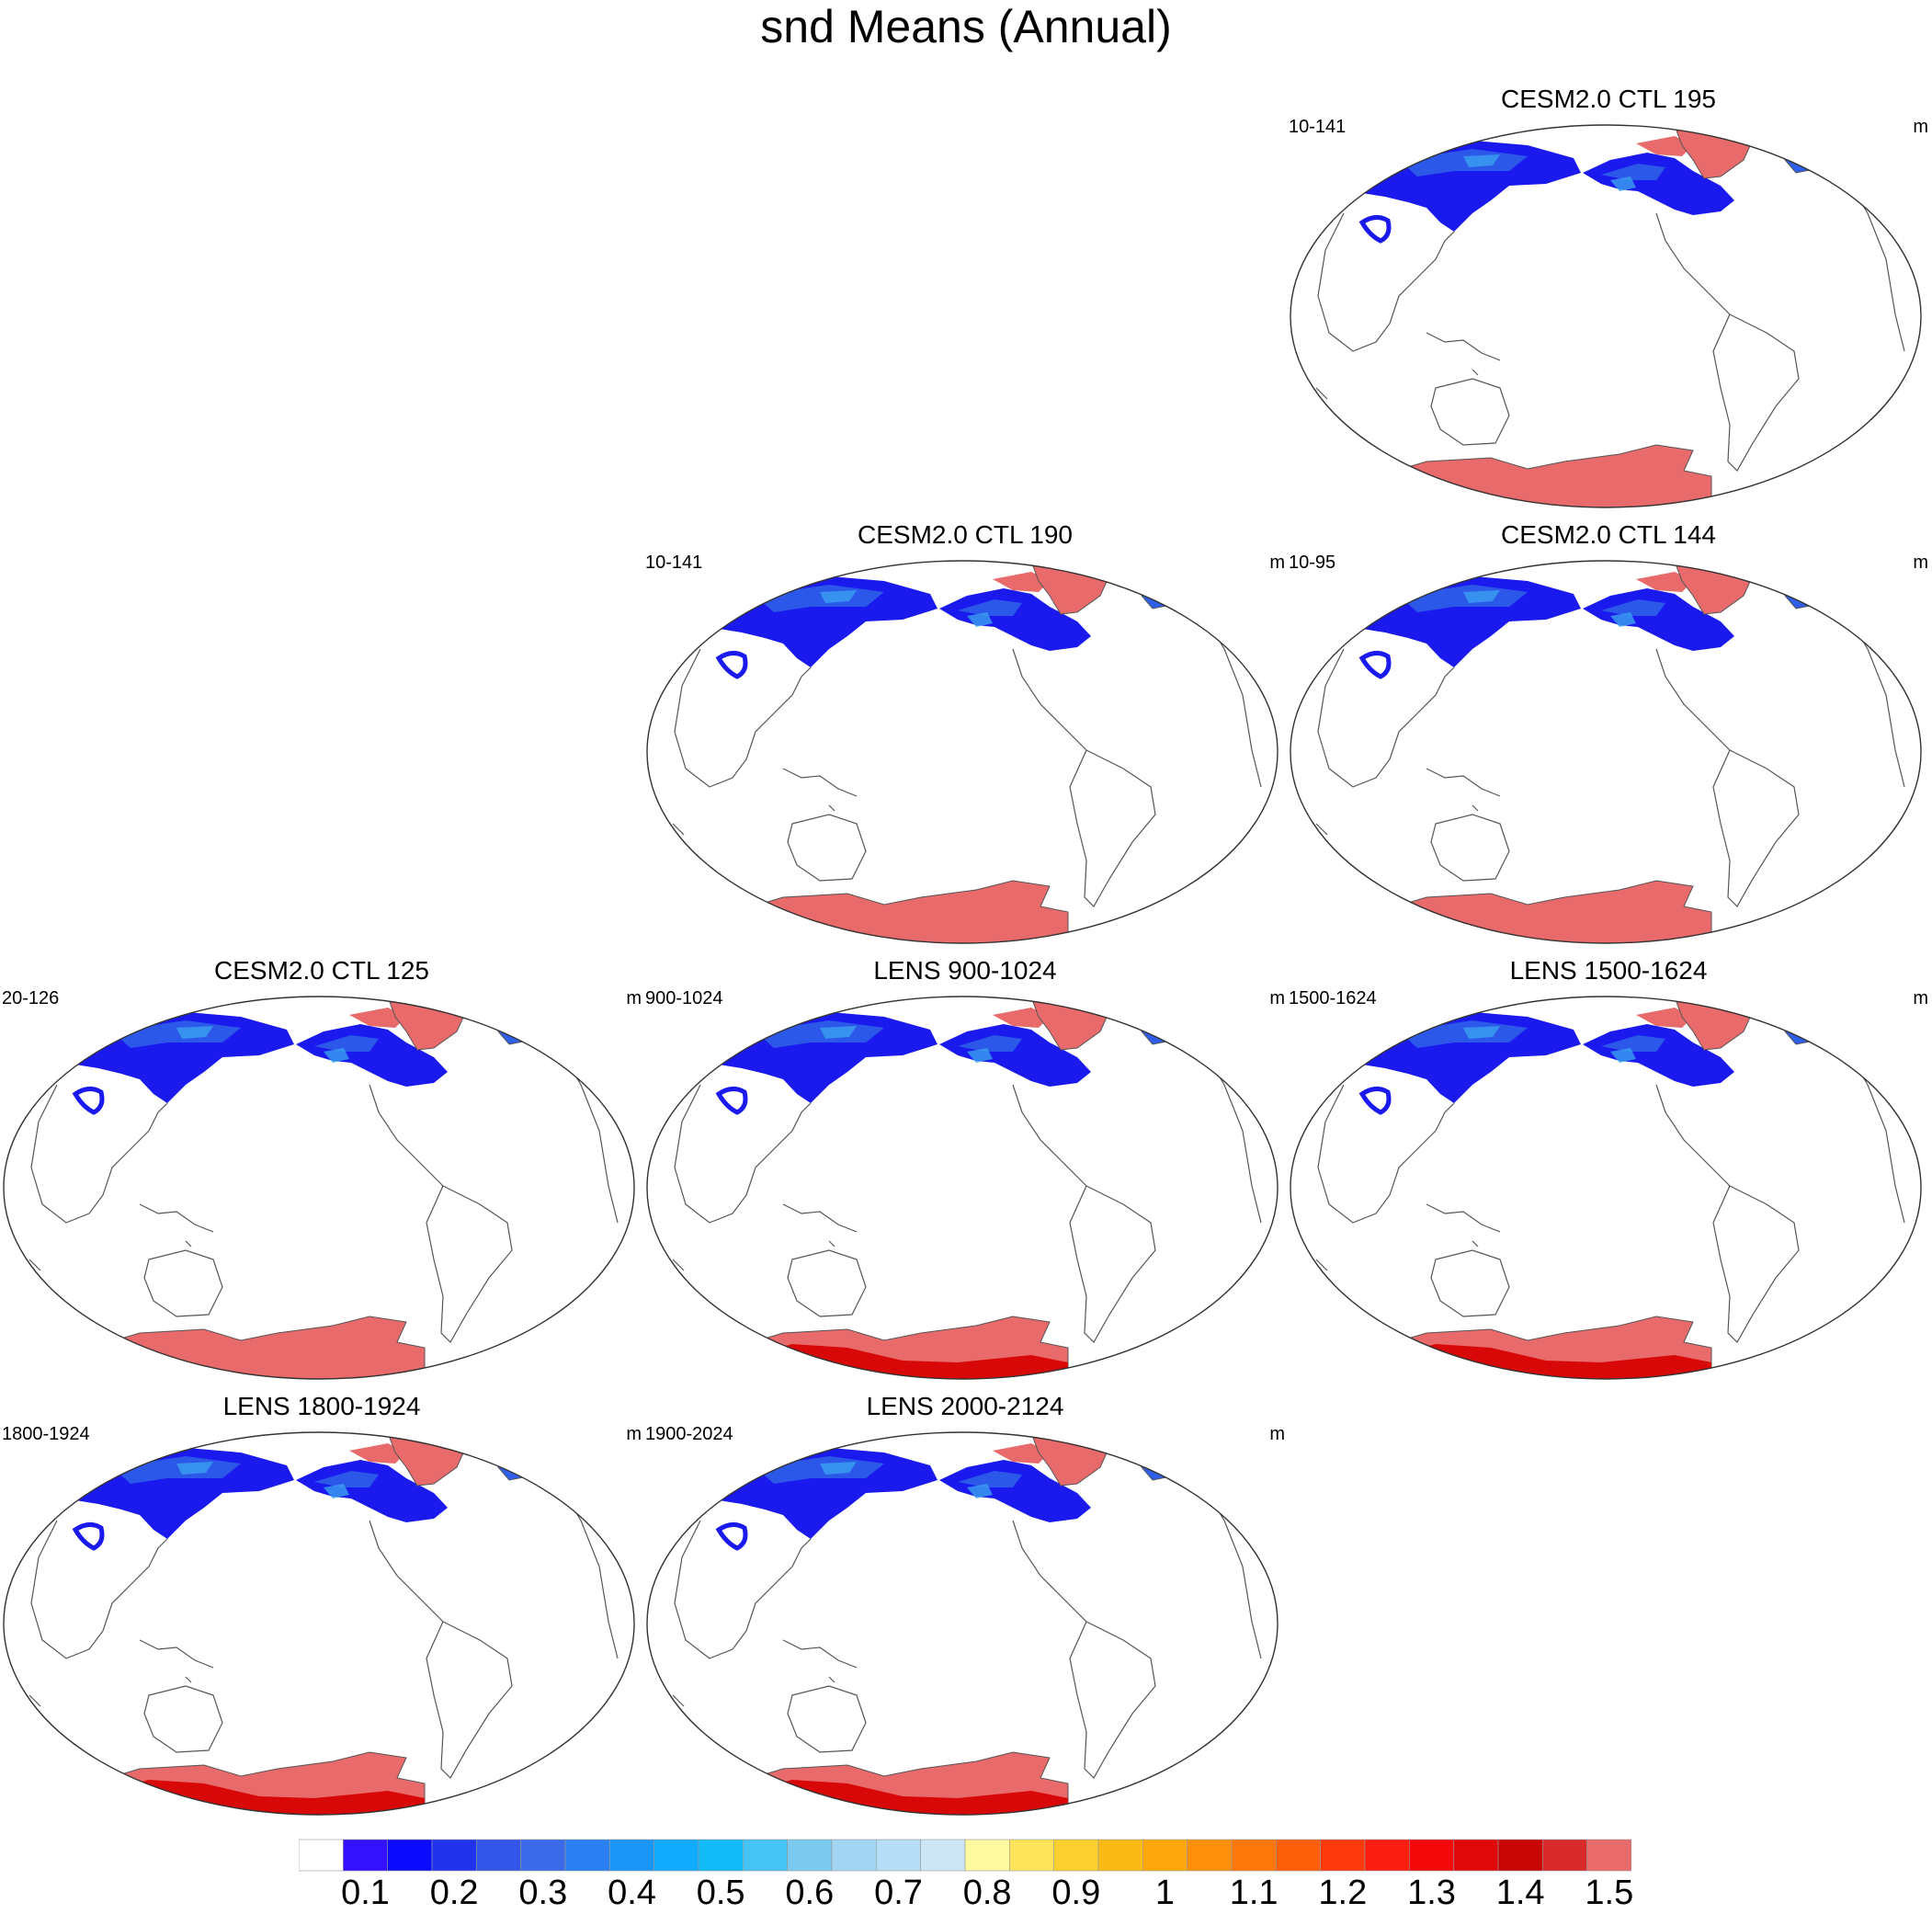 This screenshot has height=1914, width=1932. Describe the element at coordinates (321, 1406) in the screenshot. I see `panel-title: LENS 1800-1924` at that location.